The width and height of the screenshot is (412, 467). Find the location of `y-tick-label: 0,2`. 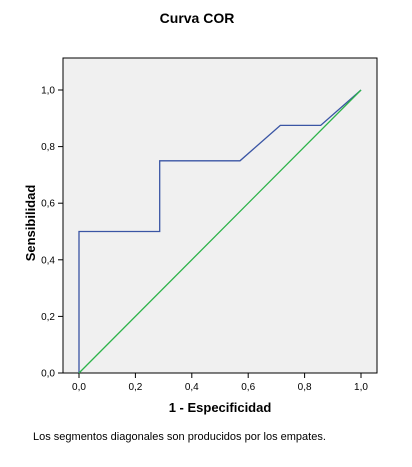

y-tick-label: 0,2 is located at coordinates (48, 317).